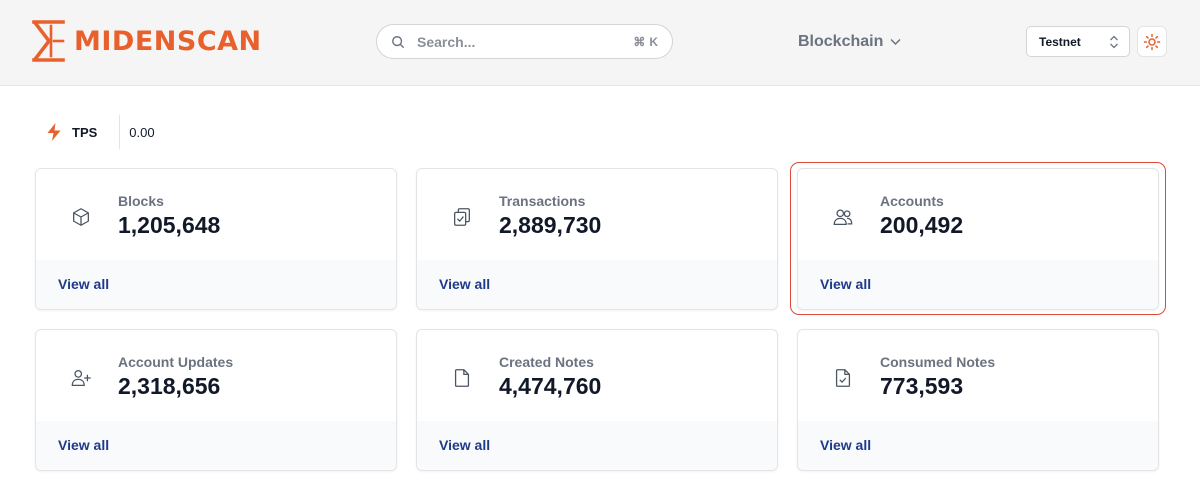 This screenshot has height=500, width=1200. I want to click on view-all-transactions-link: View all, so click(465, 284).